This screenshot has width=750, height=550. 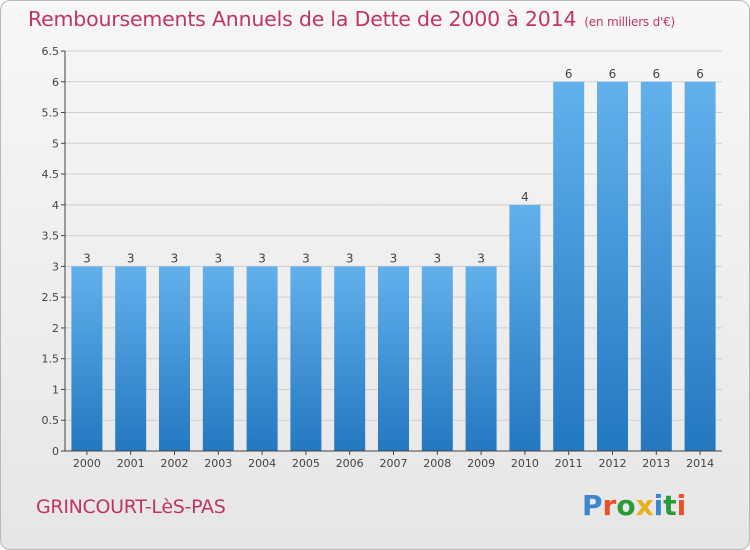 What do you see at coordinates (630, 22) in the screenshot?
I see `chart-subtitle: (en milliers d'€)` at bounding box center [630, 22].